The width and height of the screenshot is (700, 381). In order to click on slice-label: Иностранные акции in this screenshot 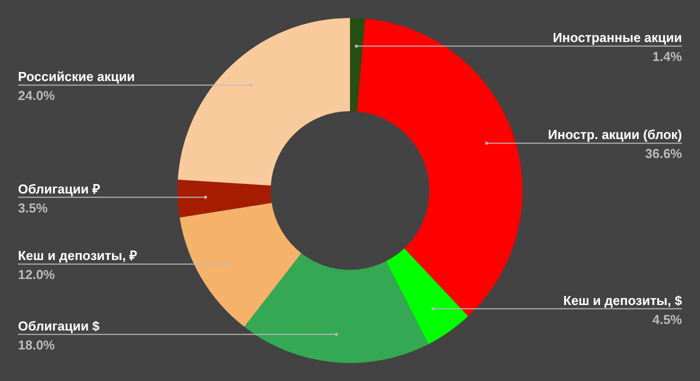, I will do `click(617, 38)`.